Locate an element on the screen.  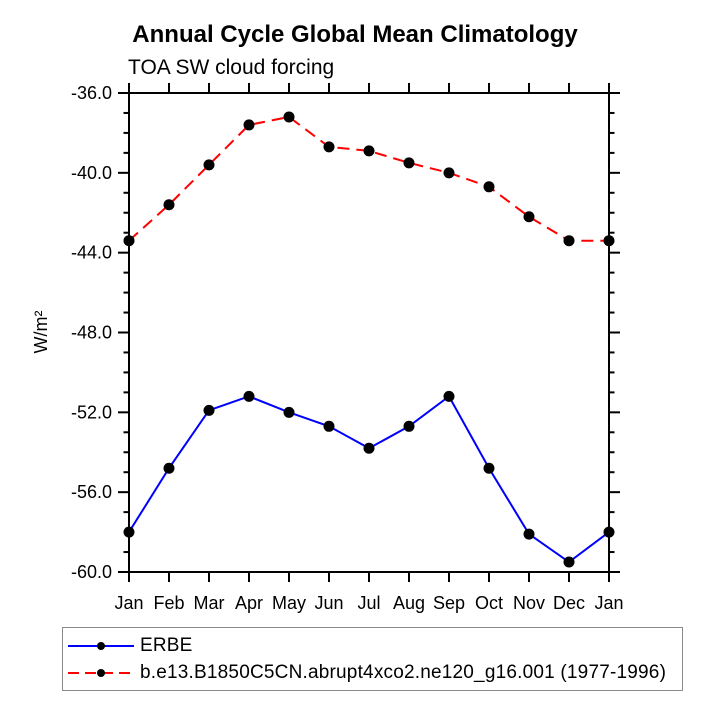
x-tick-label: Sep is located at coordinates (449, 603).